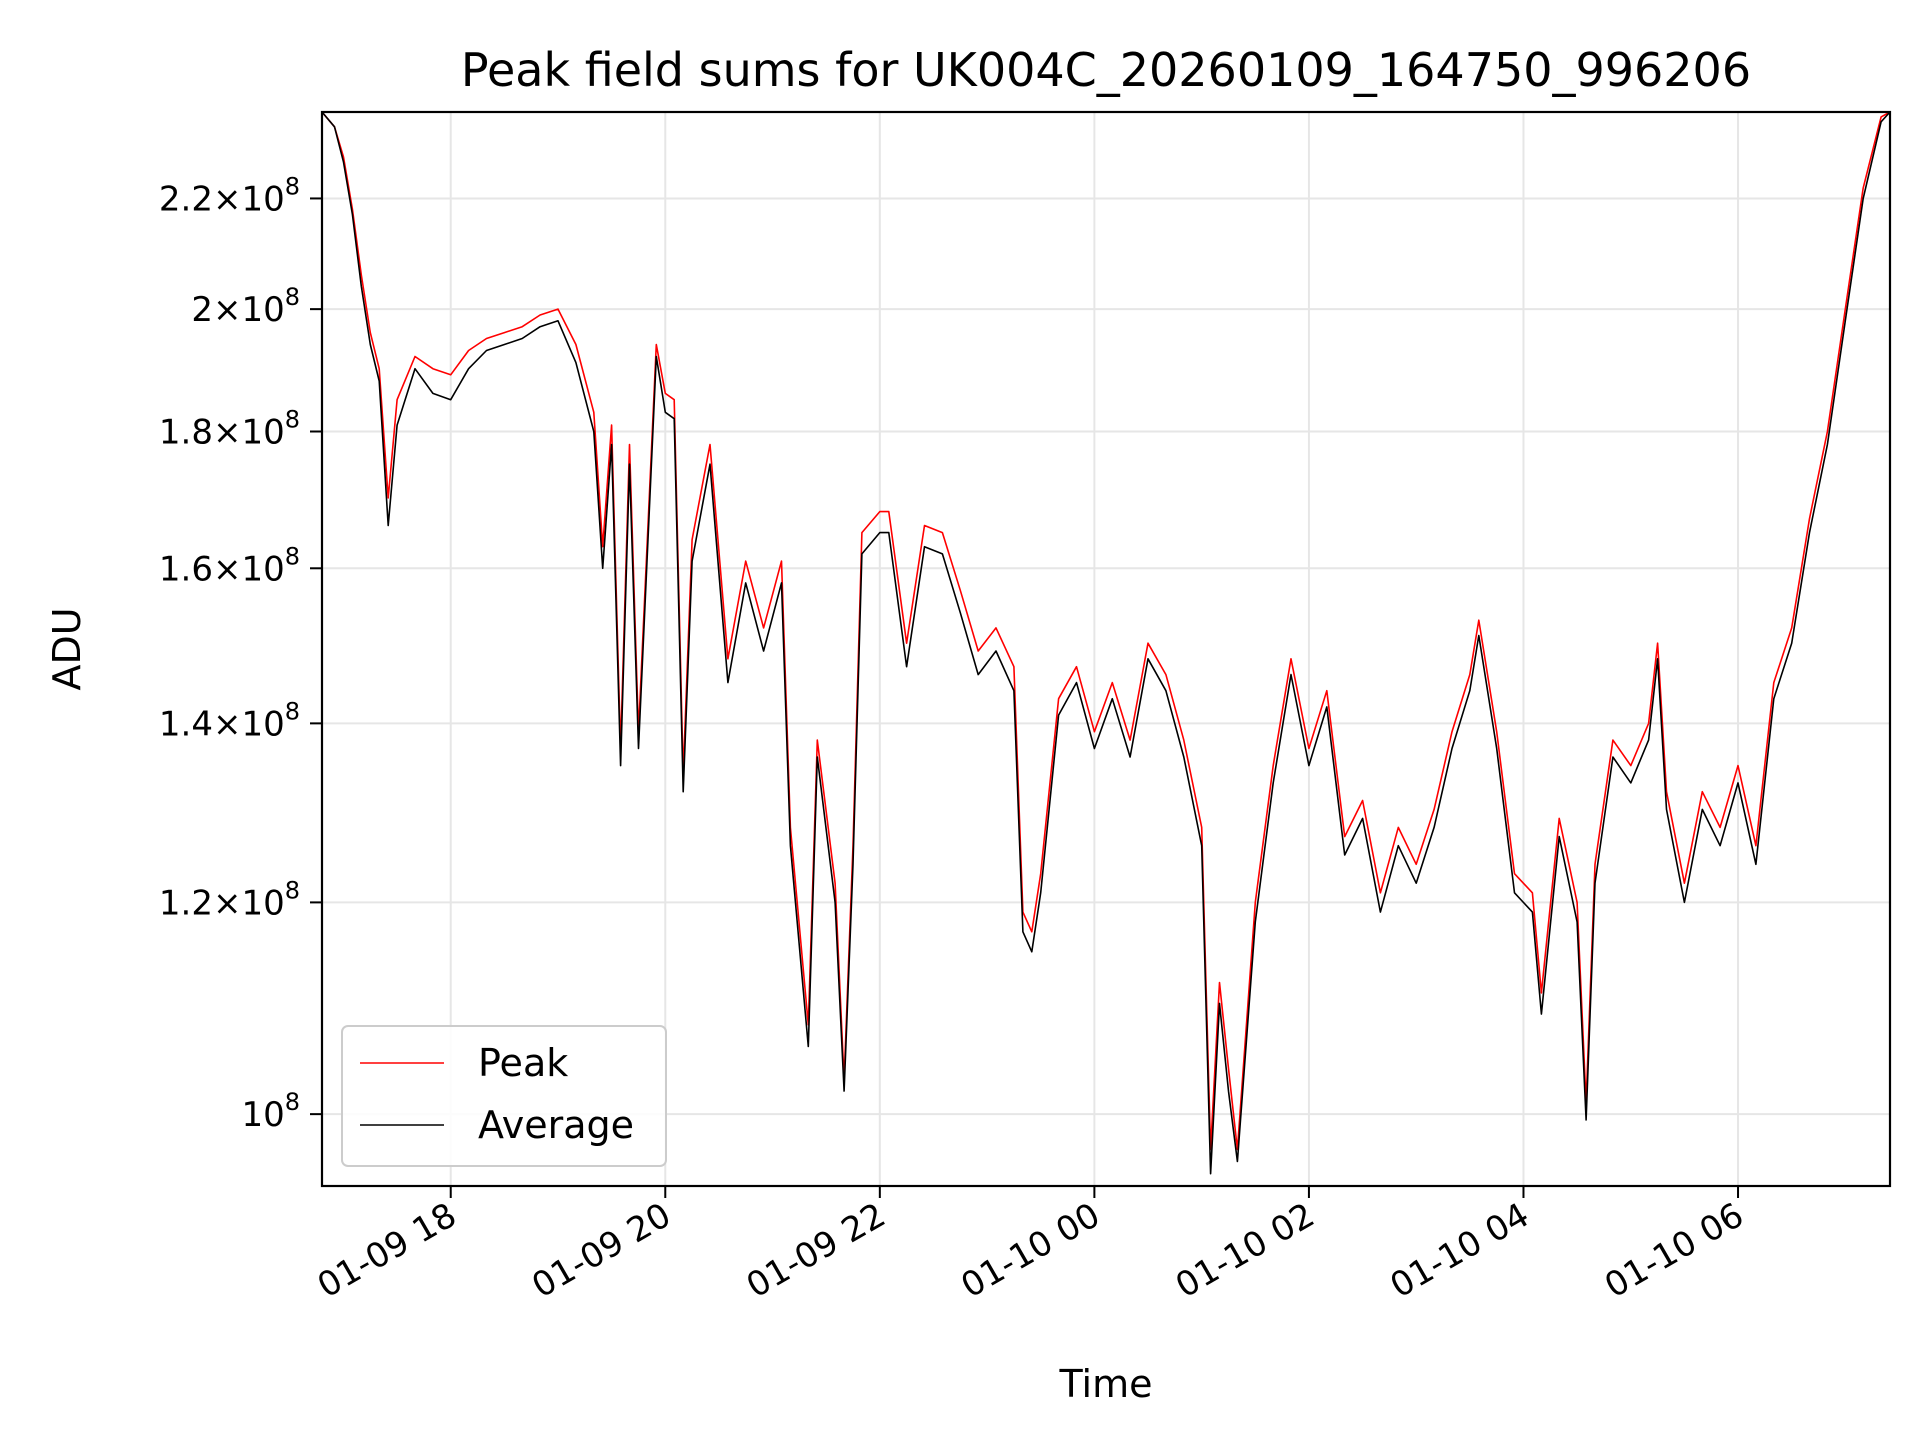  What do you see at coordinates (270, 1111) in the screenshot?
I see `y-tick-label: 108` at bounding box center [270, 1111].